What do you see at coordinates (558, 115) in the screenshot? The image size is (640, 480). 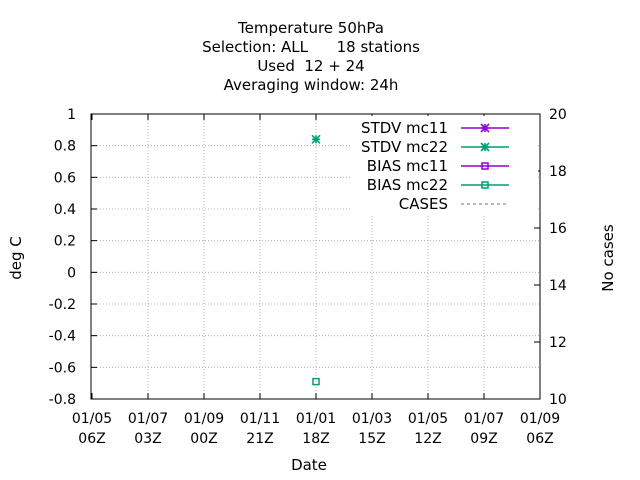 I see `y2-tick-label: 20` at bounding box center [558, 115].